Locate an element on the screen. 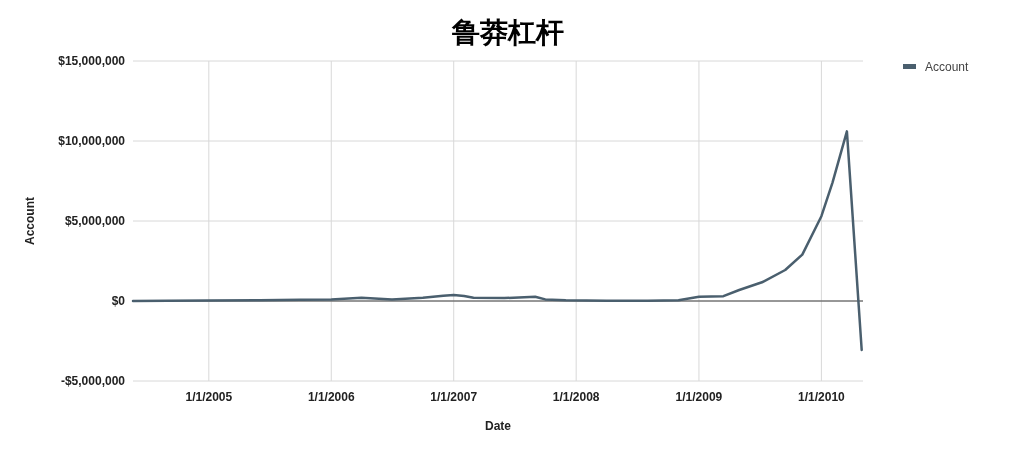  x-tick-label: 1/1/2008 is located at coordinates (576, 397).